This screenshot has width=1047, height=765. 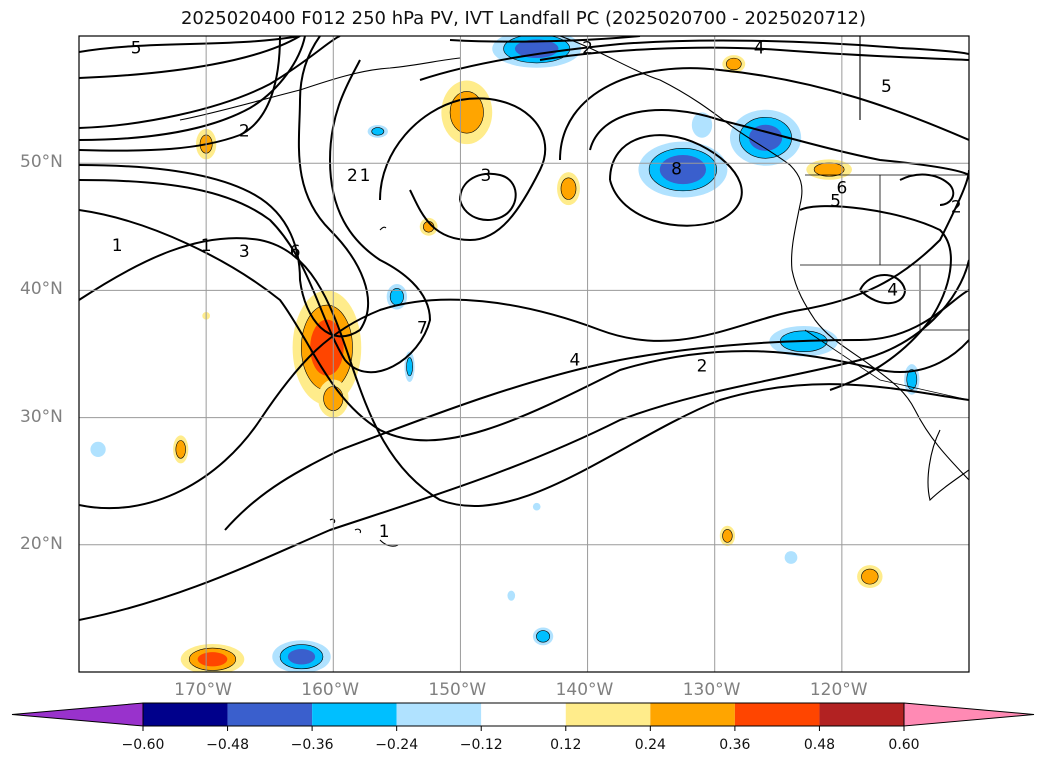 What do you see at coordinates (650, 745) in the screenshot?
I see `colorbar-label: 0.24` at bounding box center [650, 745].